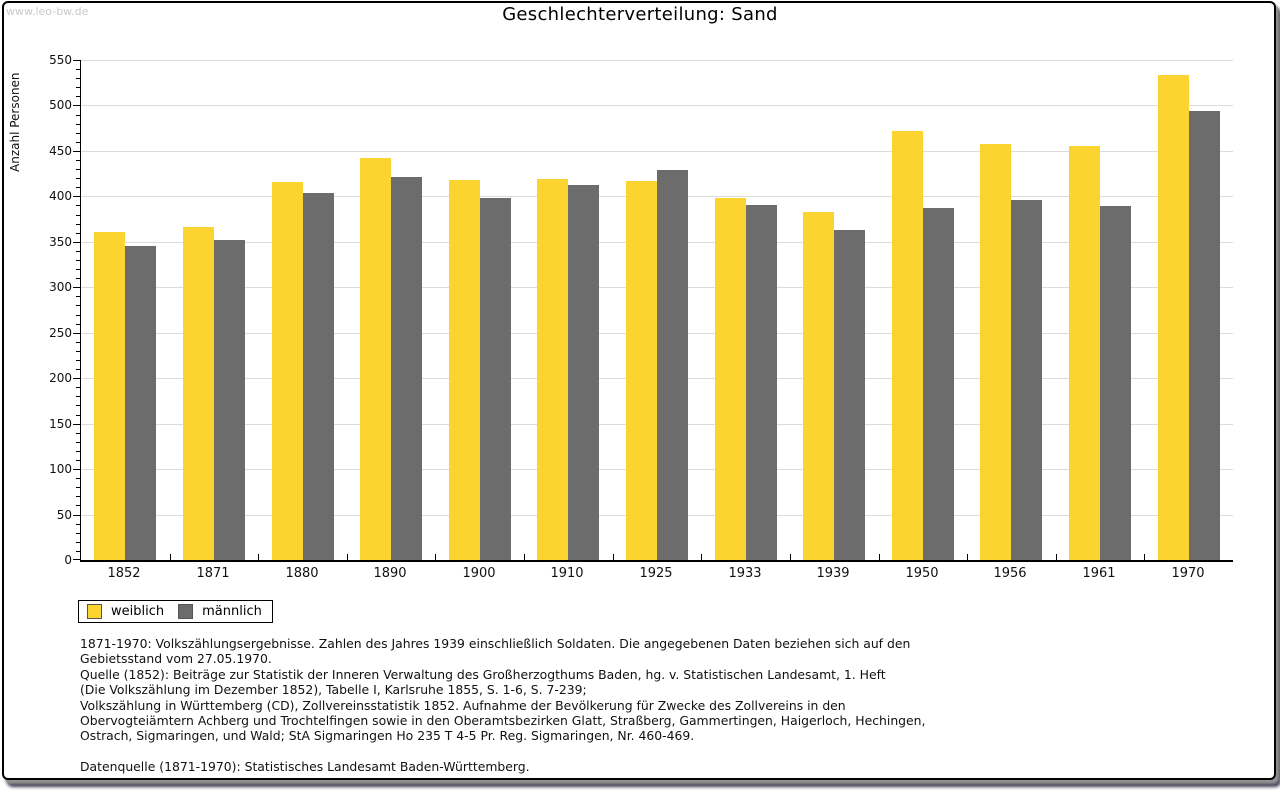 The width and height of the screenshot is (1280, 791). I want to click on y-tick-label: 0, so click(68, 560).